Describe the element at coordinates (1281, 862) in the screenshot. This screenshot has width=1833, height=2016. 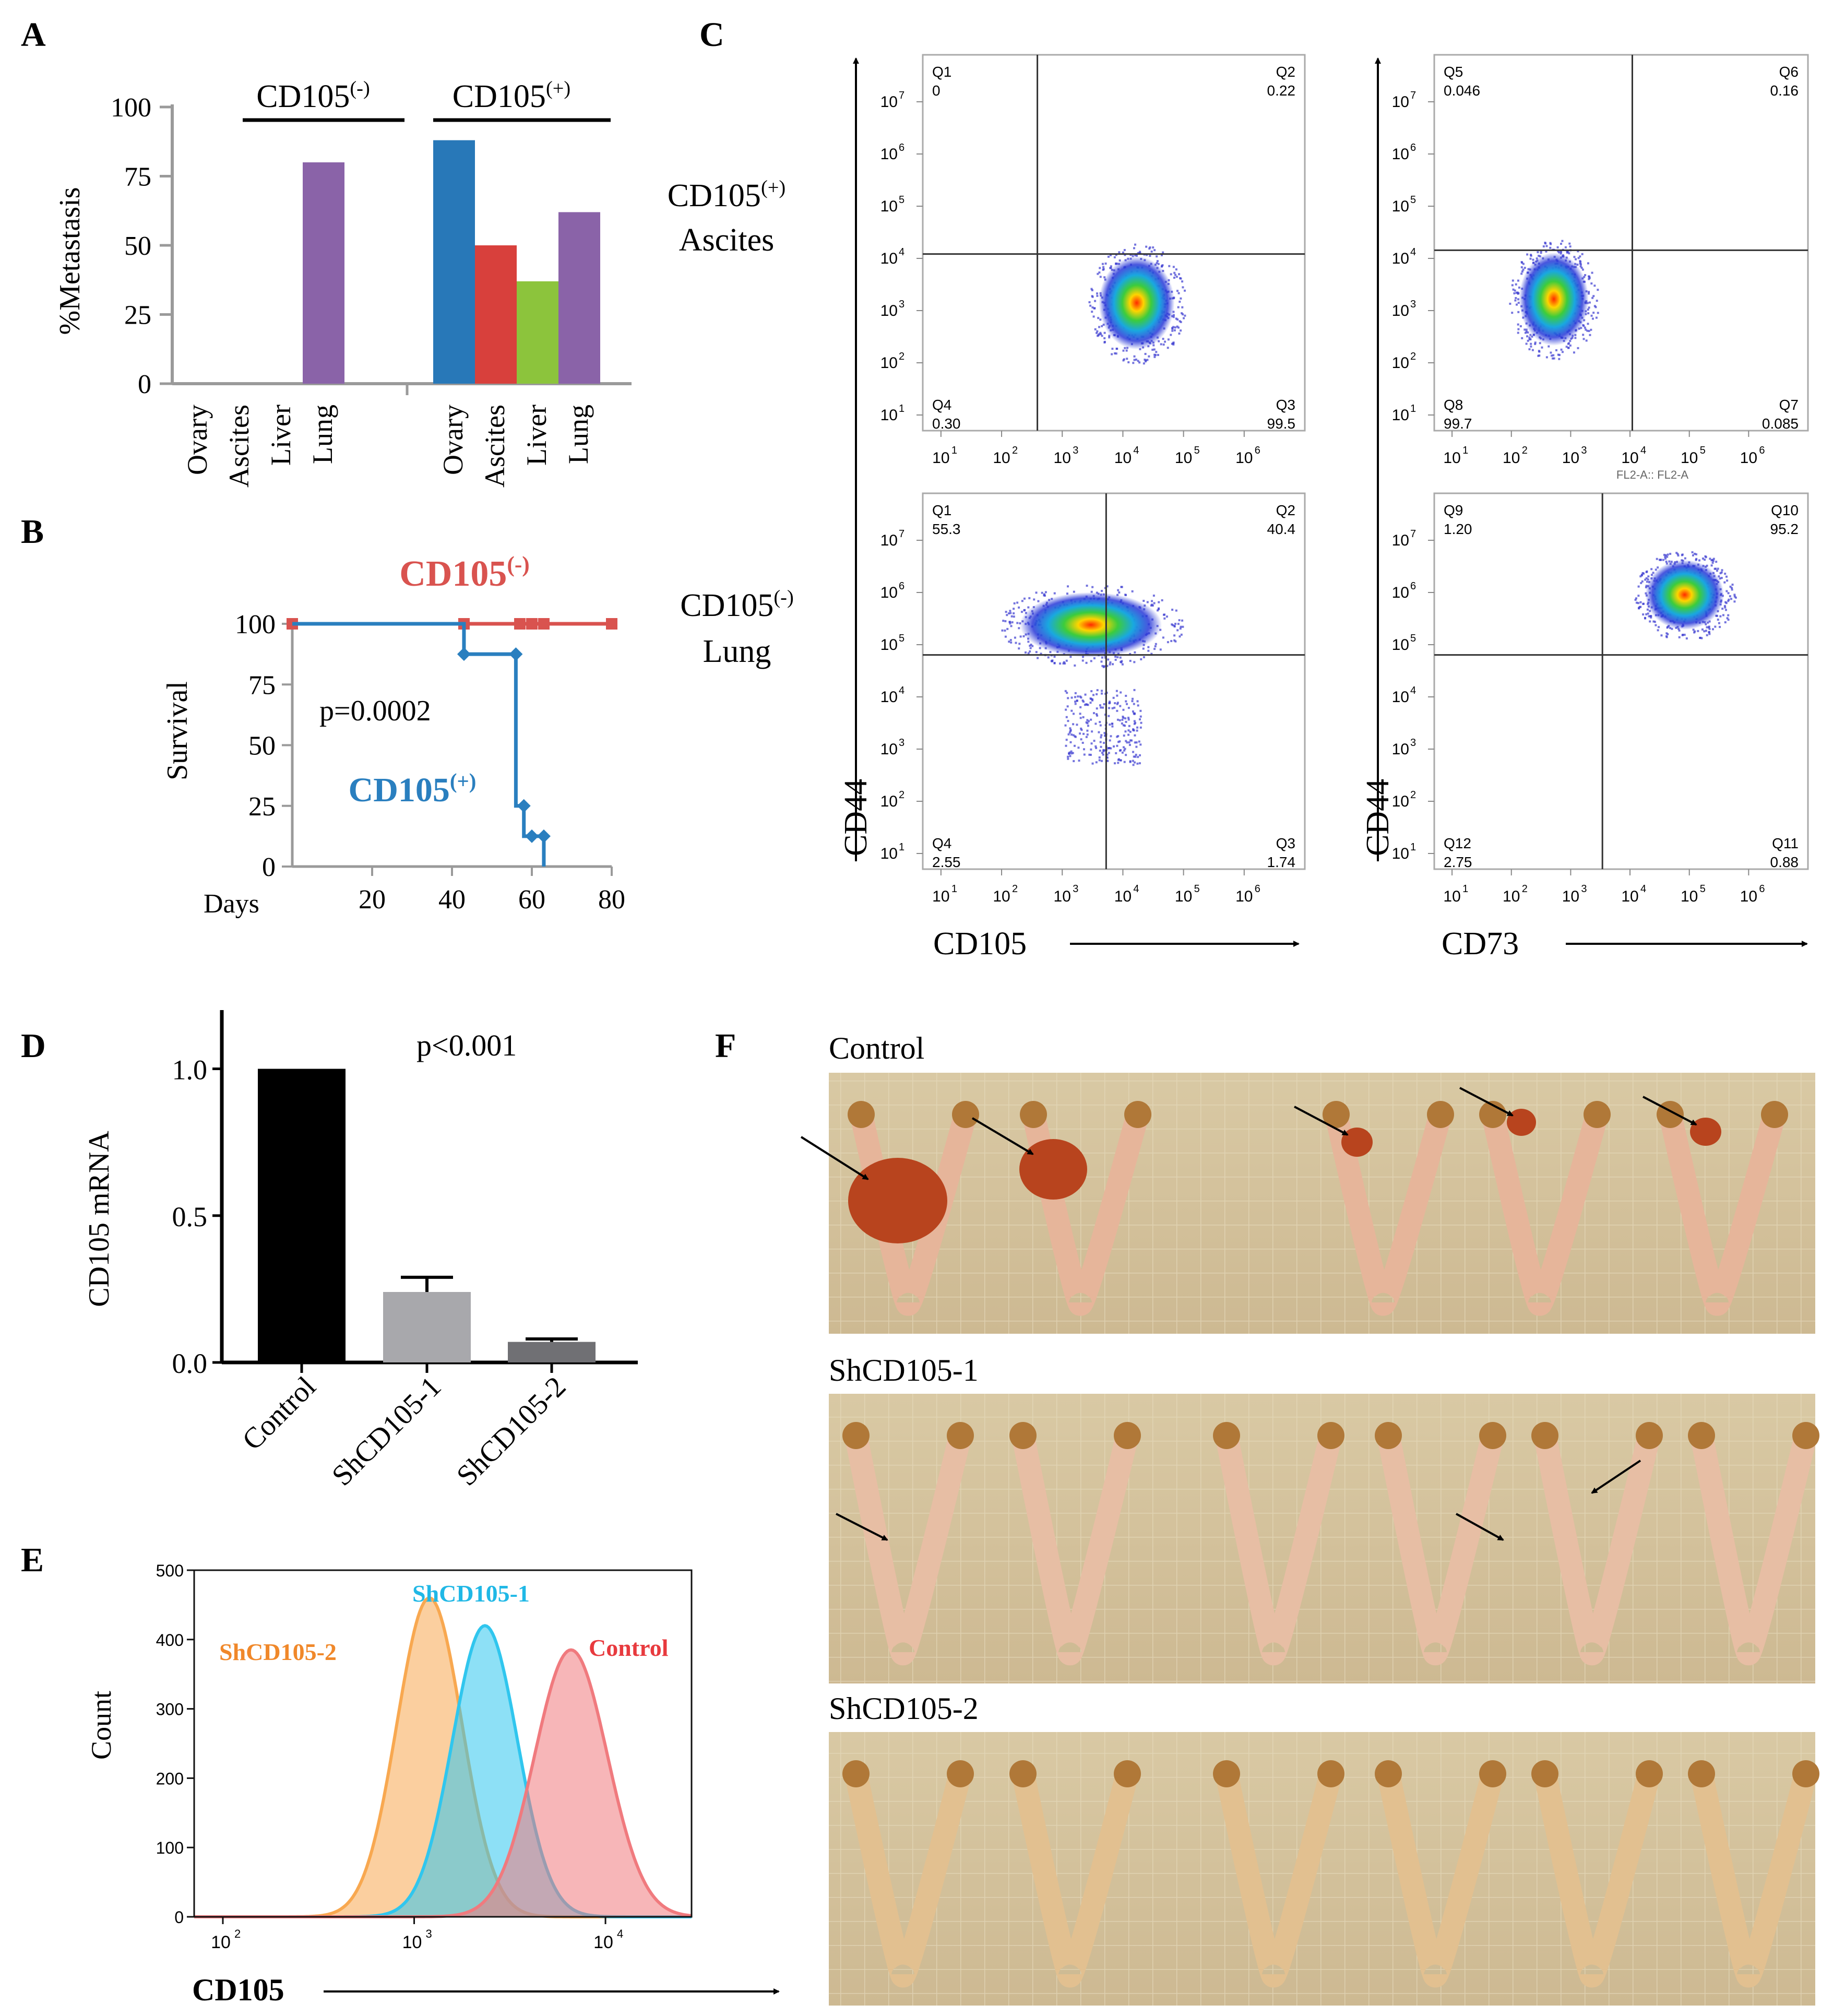
I see `chart-c-quadrant-value: 1.74` at that location.